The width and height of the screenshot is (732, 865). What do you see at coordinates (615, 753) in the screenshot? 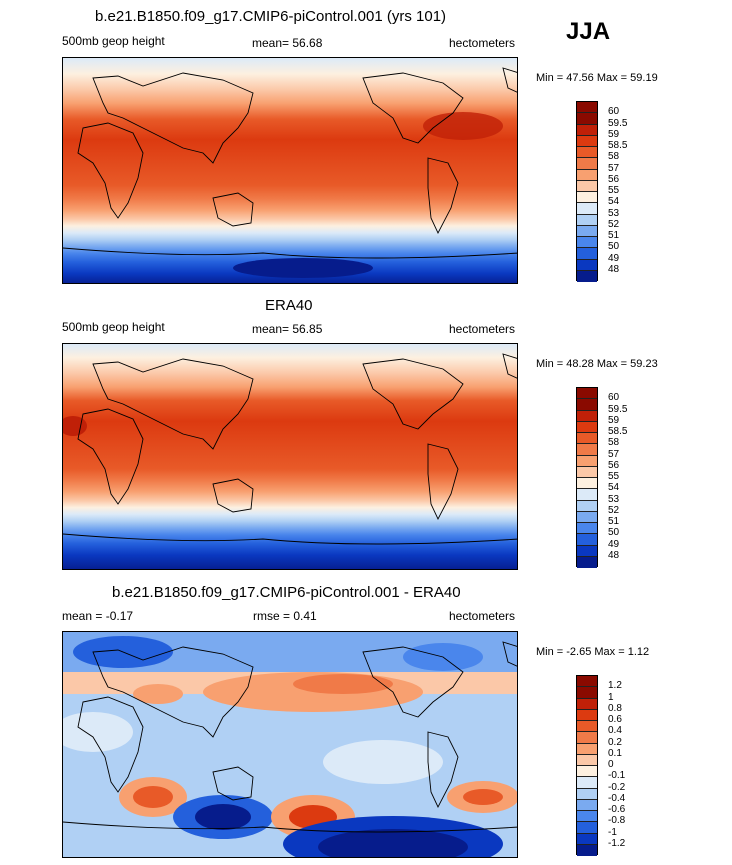
I see `colorbar-tick-label: 0.1` at bounding box center [615, 753].